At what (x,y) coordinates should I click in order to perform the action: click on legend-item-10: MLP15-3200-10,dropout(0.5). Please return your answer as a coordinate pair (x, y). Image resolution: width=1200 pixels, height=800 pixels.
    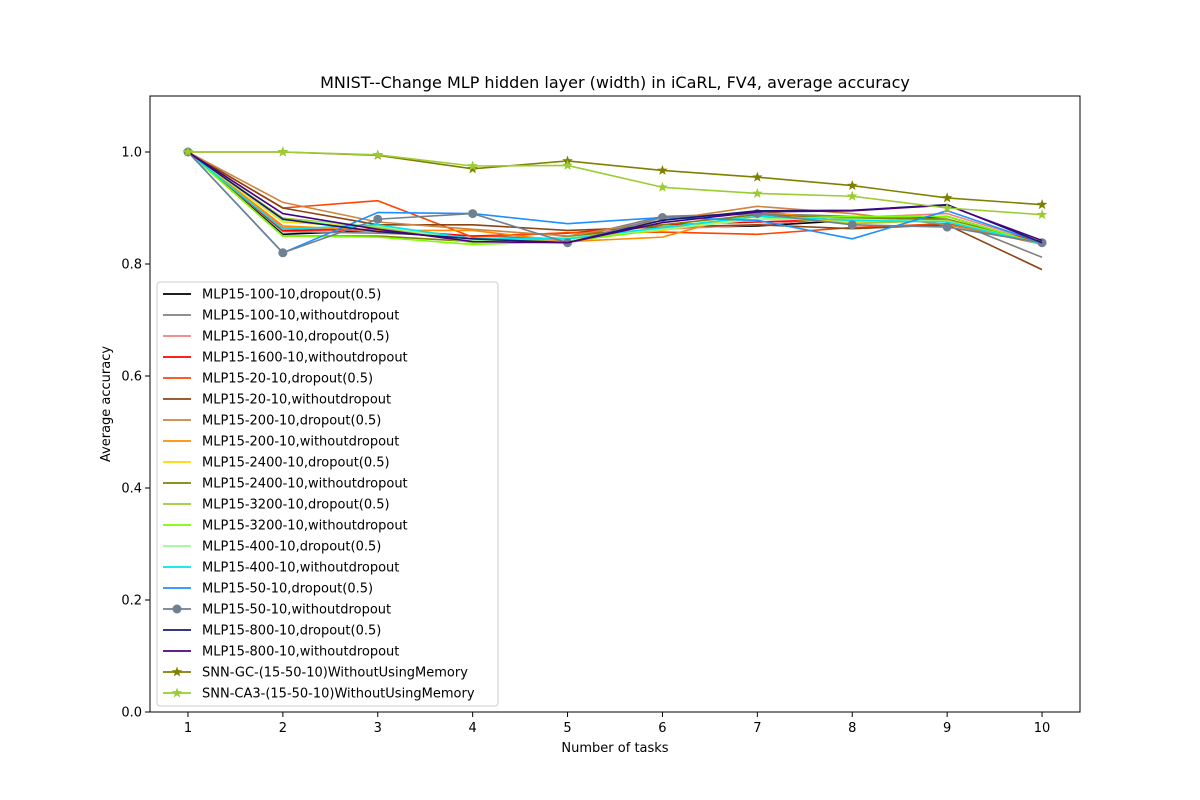
    Looking at the image, I should click on (276, 505).